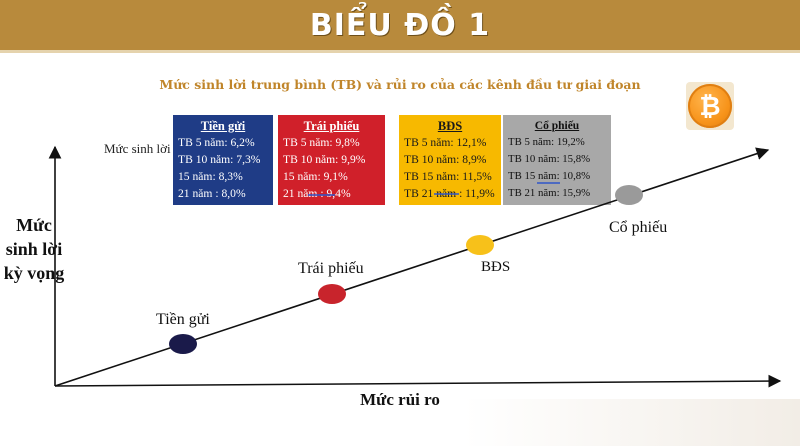  I want to click on box-line: 21 năm : 9,4%, so click(317, 193).